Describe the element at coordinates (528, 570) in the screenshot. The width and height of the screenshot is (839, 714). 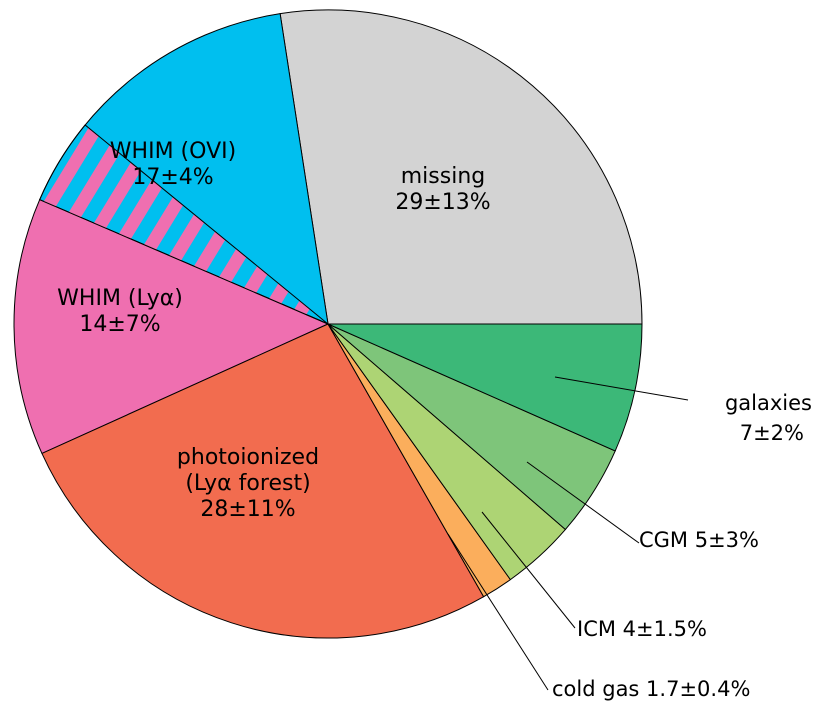
I see `leader-line-icm` at that location.